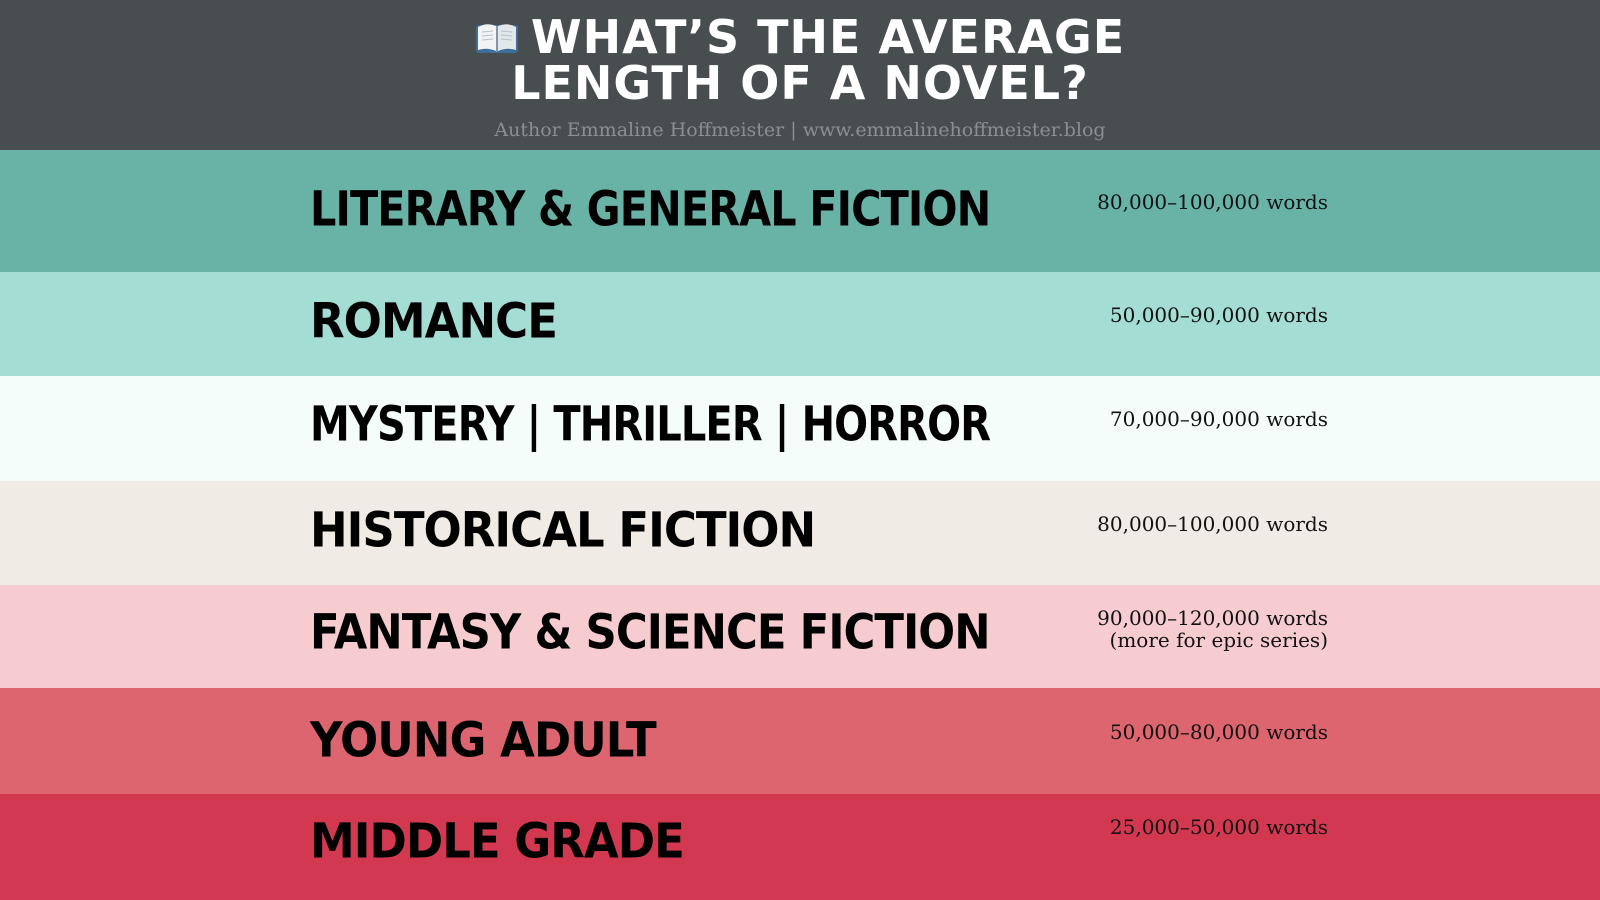  Describe the element at coordinates (1218, 640) in the screenshot. I see `word-count-note: (more for epic series)` at that location.